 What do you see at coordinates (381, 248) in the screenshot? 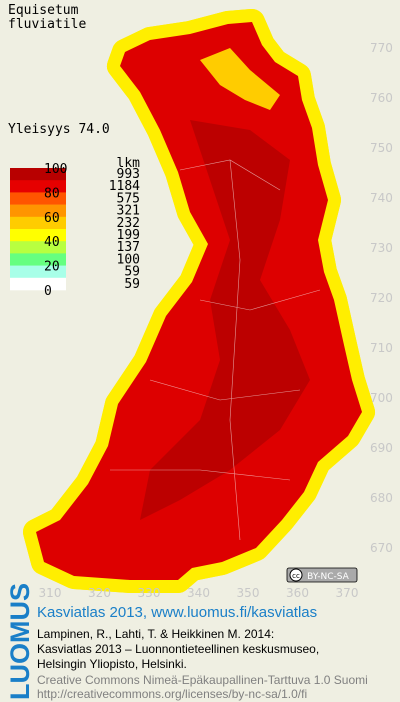
I see `y-label: 730` at bounding box center [381, 248].